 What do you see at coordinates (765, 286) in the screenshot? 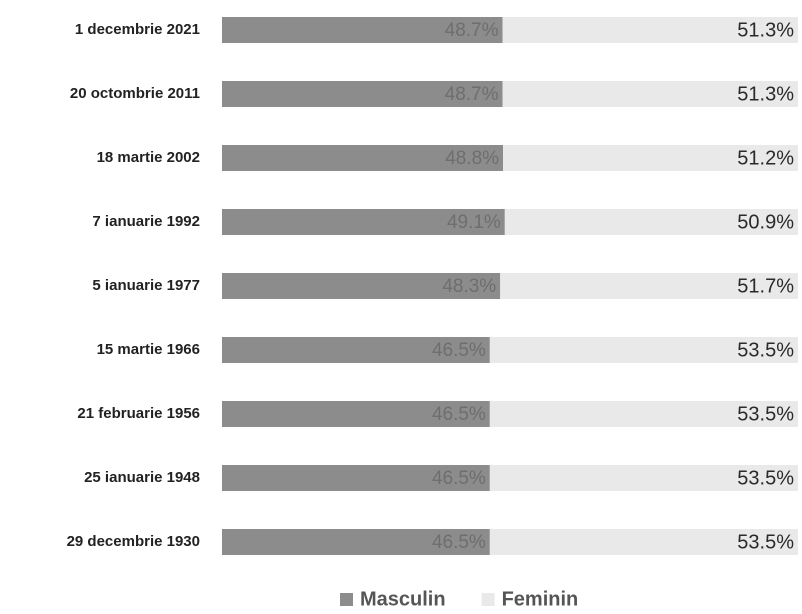
I see `value-label: 51.7%` at bounding box center [765, 286].